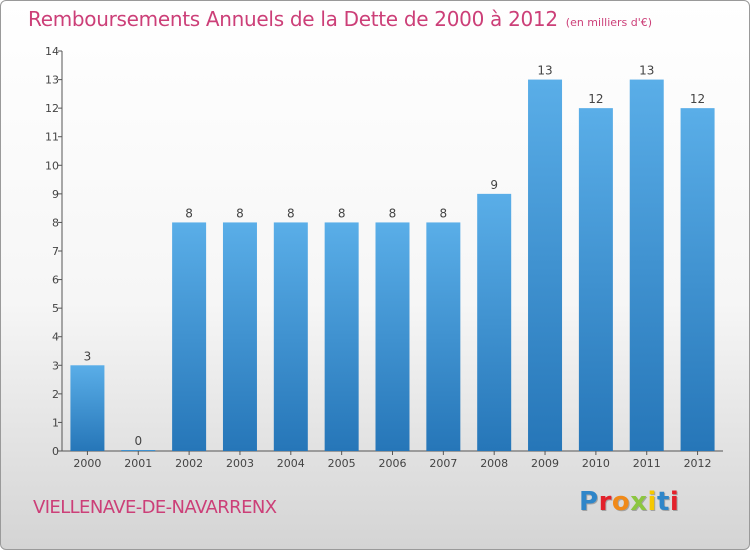  I want to click on y-tick-label: 2, so click(55, 394).